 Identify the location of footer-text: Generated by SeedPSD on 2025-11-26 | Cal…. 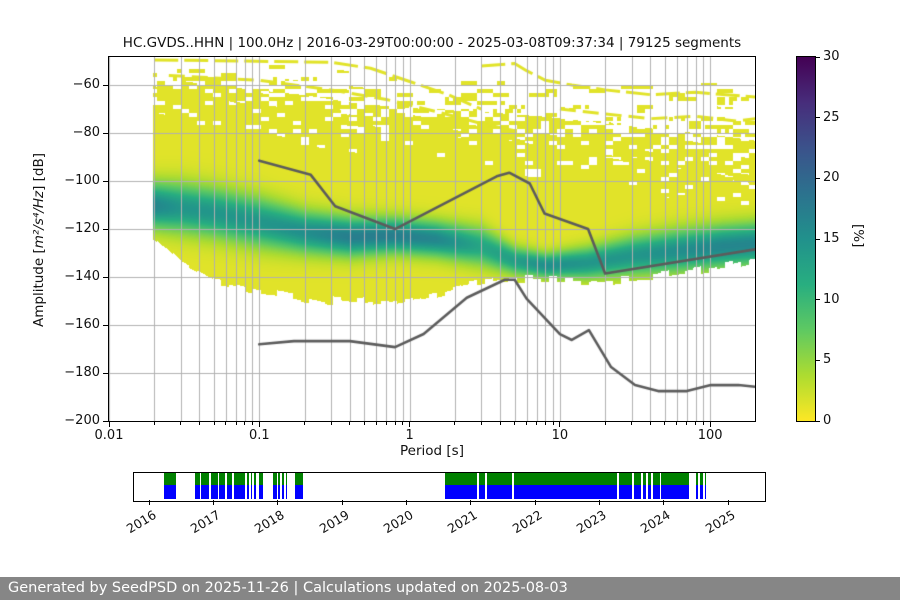
(288, 588).